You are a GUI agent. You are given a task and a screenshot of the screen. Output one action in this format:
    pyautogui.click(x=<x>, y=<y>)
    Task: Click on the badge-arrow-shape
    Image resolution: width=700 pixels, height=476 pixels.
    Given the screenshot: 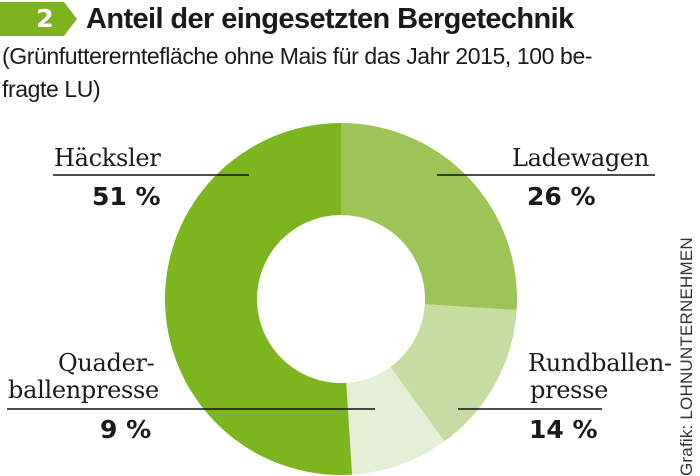 What is the action you would take?
    pyautogui.click(x=38, y=19)
    